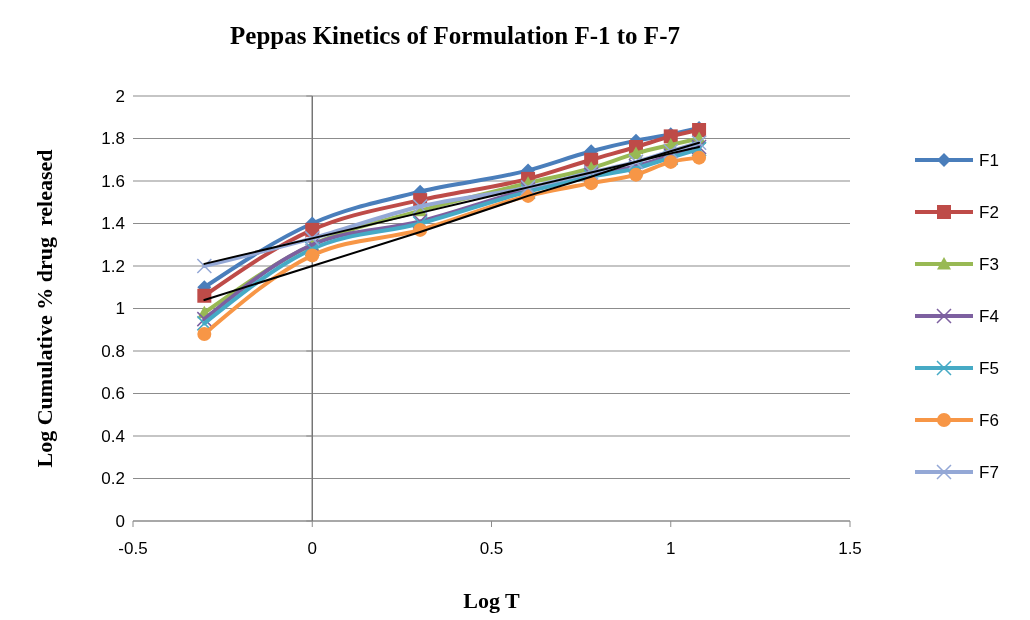 The image size is (1030, 620). What do you see at coordinates (671, 548) in the screenshot?
I see `x-tick-label: 1` at bounding box center [671, 548].